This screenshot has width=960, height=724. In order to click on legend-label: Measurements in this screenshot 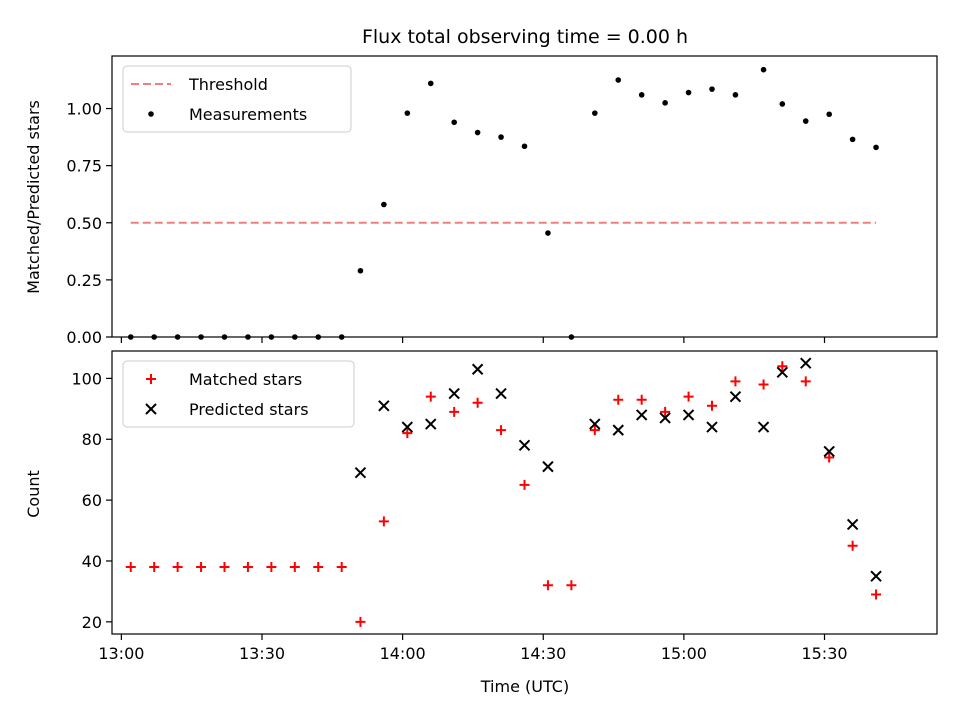, I will do `click(248, 114)`.